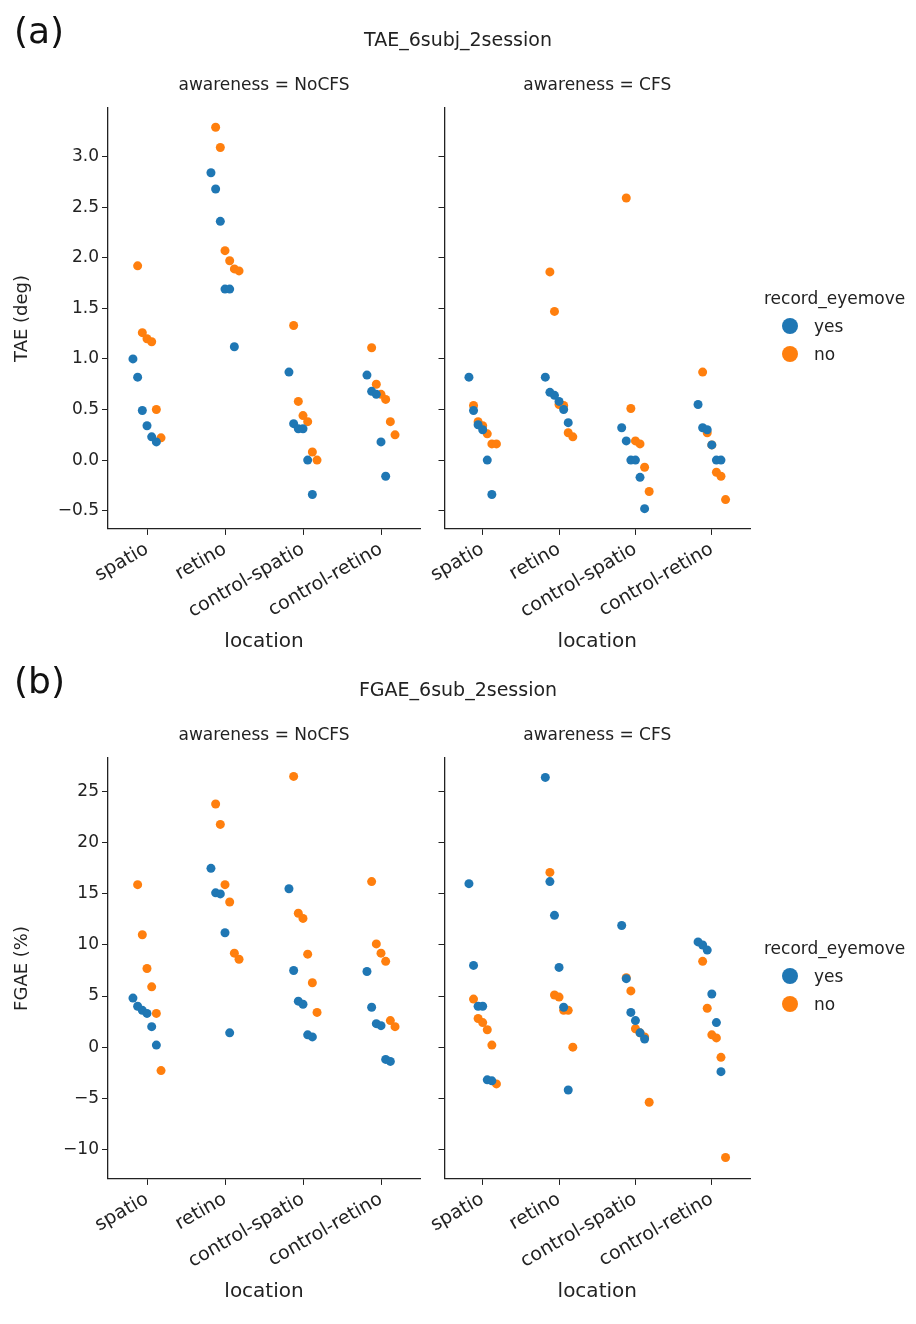  Describe the element at coordinates (85, 256) in the screenshot. I see `y-tick-label: 2.0` at that location.